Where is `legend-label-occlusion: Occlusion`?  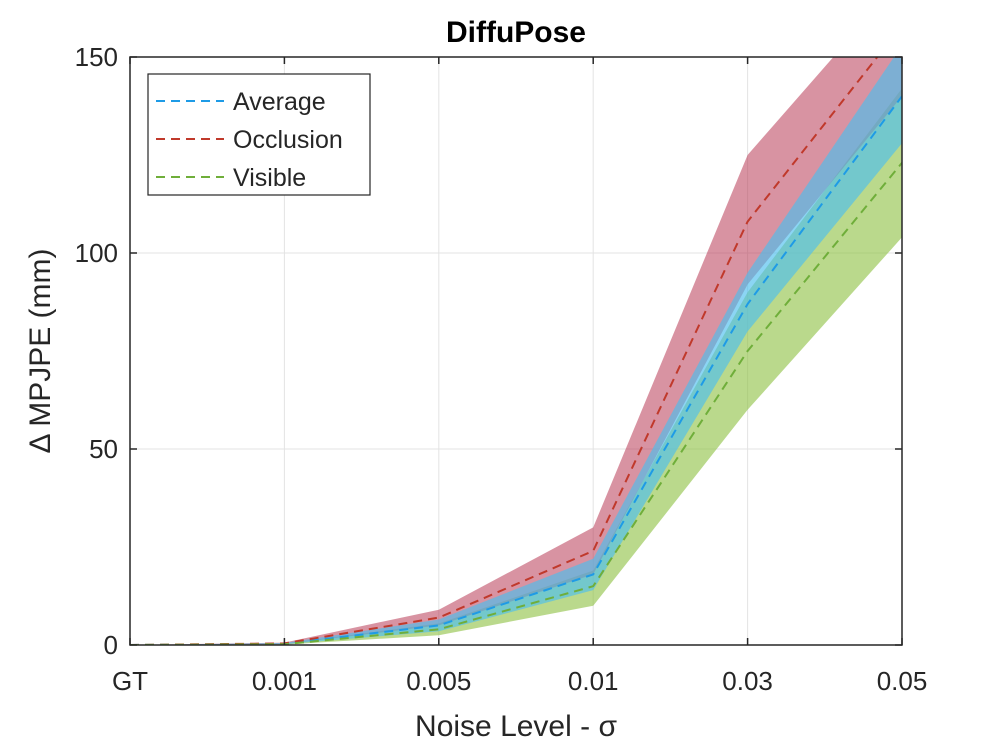
legend-label-occlusion: Occlusion is located at coordinates (288, 140).